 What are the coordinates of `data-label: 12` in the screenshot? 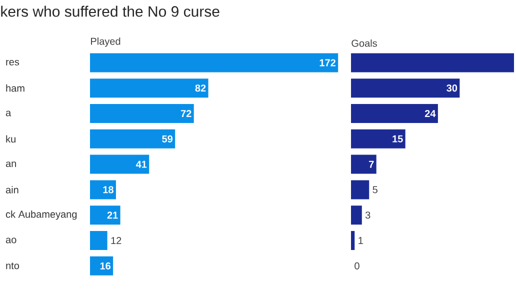 It's located at (116, 240).